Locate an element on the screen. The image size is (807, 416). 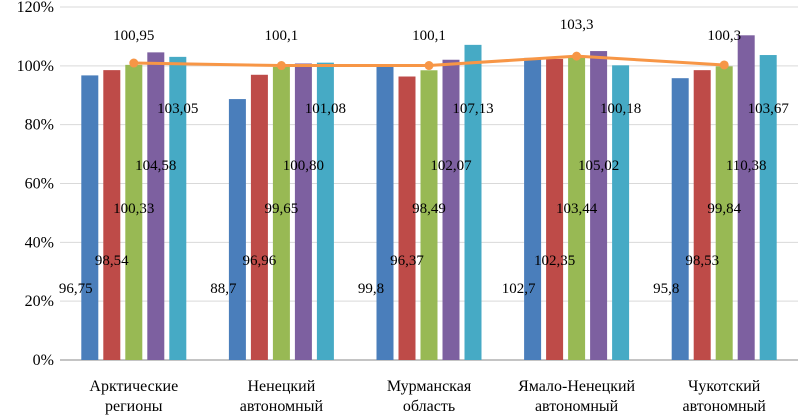
data-label: 110,38 is located at coordinates (746, 166).